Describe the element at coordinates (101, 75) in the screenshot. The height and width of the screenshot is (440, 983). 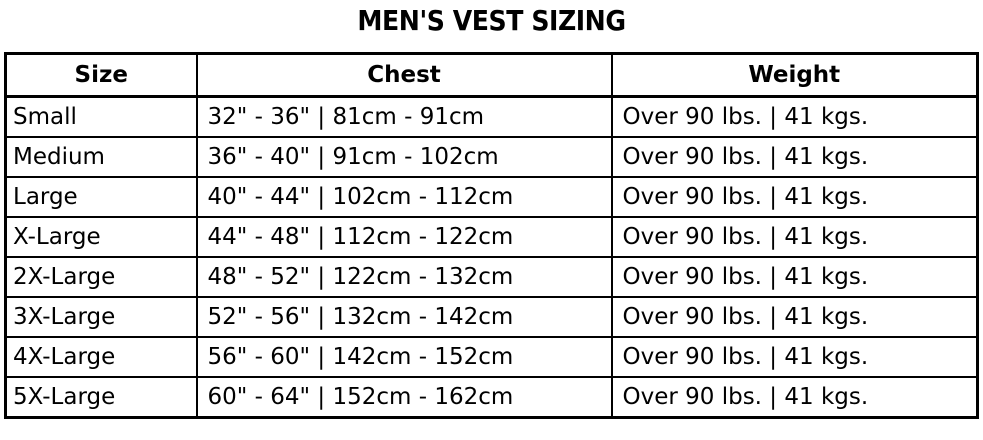
I see `header-size: Size` at that location.